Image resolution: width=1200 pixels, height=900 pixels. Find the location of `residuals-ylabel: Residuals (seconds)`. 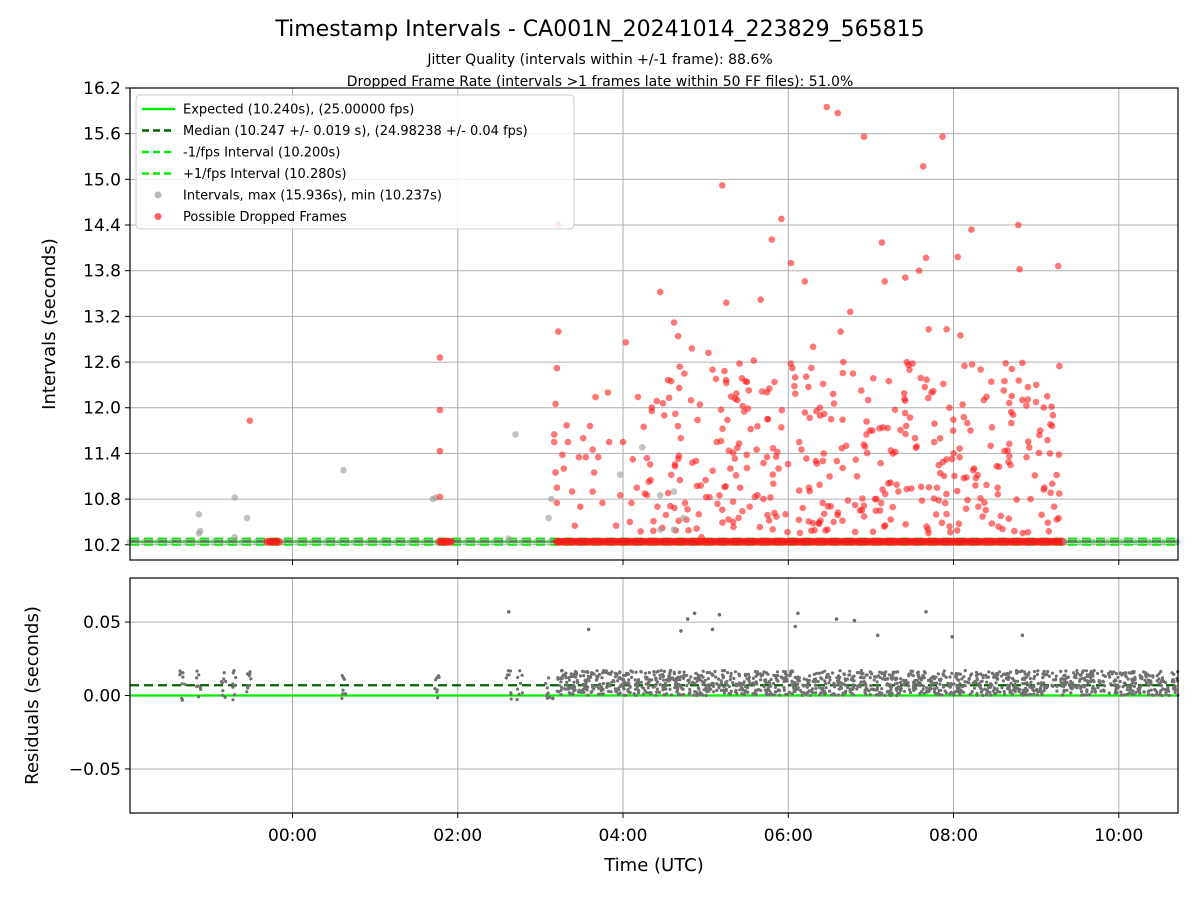

residuals-ylabel: Residuals (seconds) is located at coordinates (32, 695).